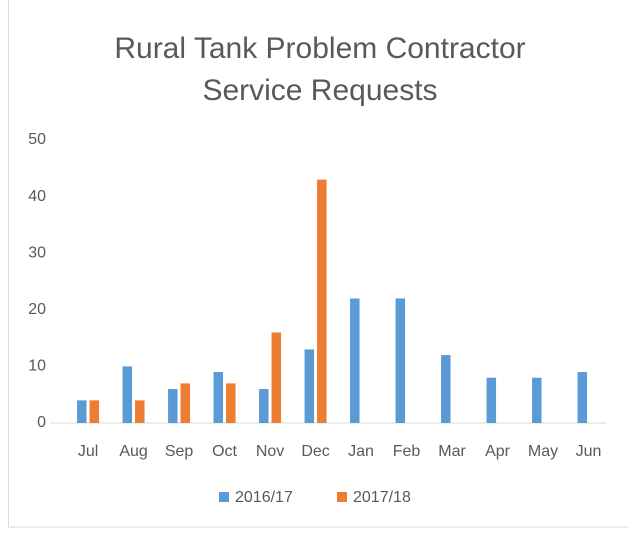 The height and width of the screenshot is (533, 628). Describe the element at coordinates (37, 366) in the screenshot. I see `y-tick-label: 10` at that location.